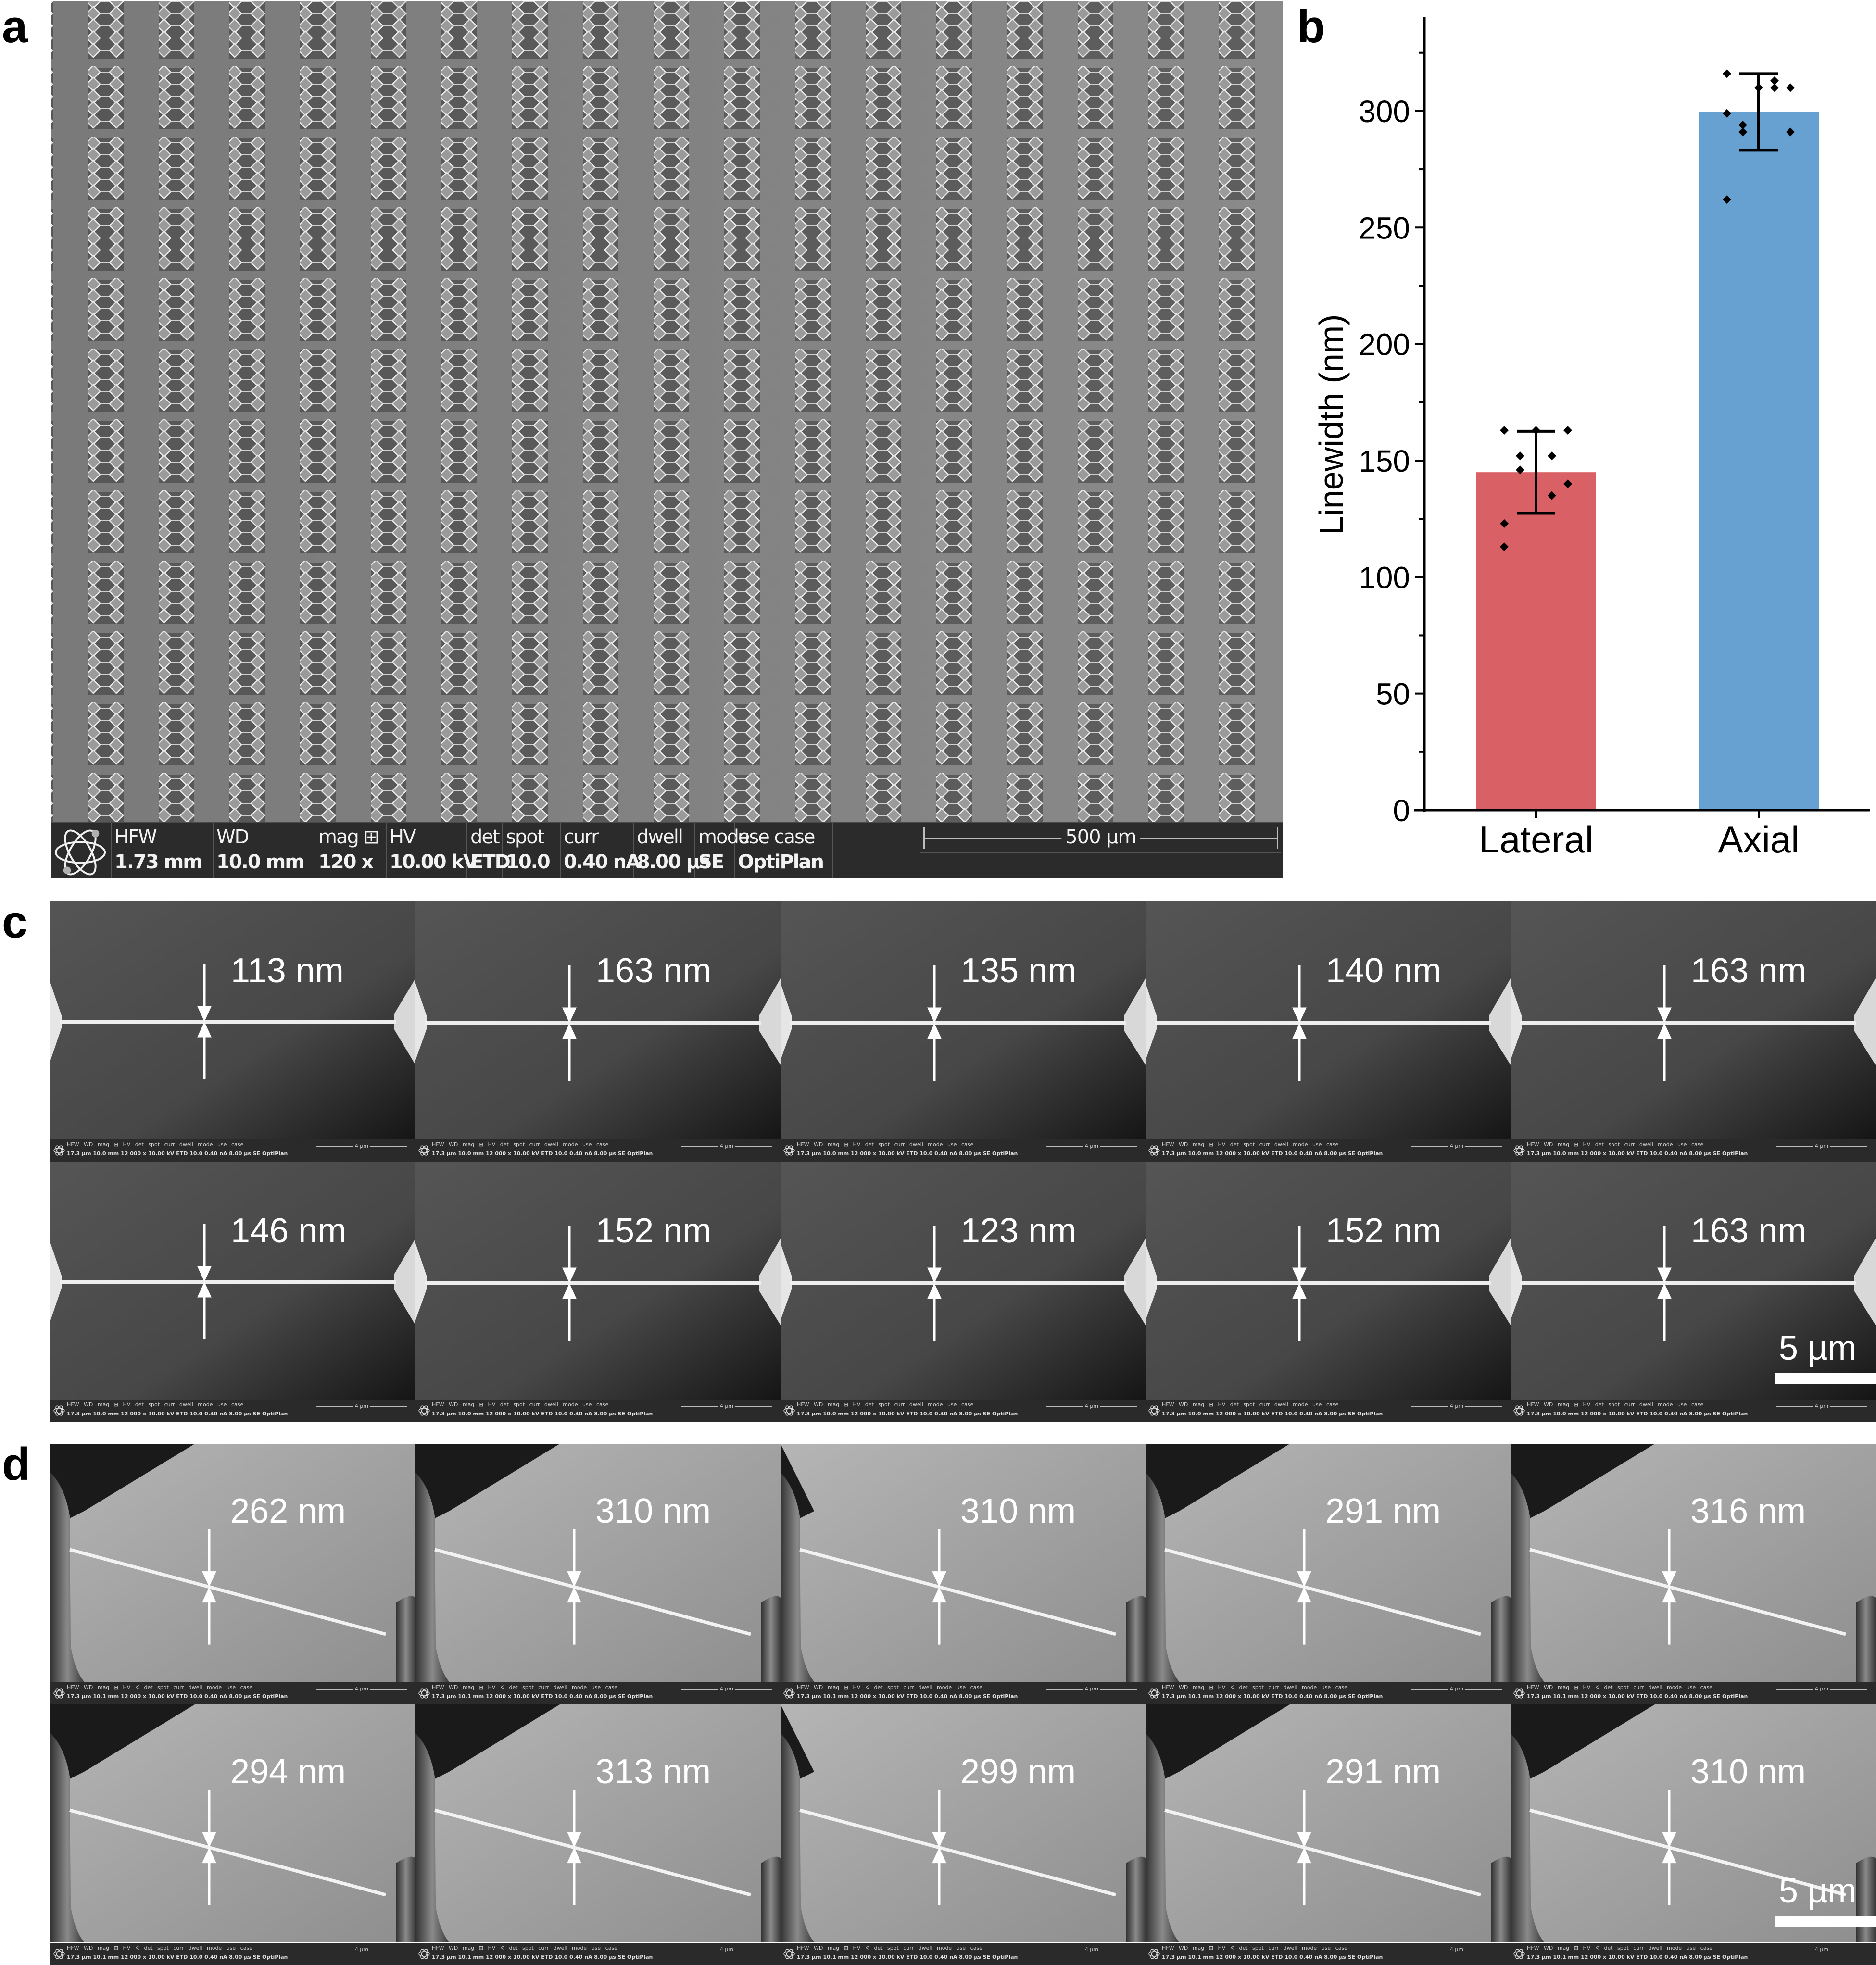  I want to click on sem-field: mode SE, so click(722, 851).